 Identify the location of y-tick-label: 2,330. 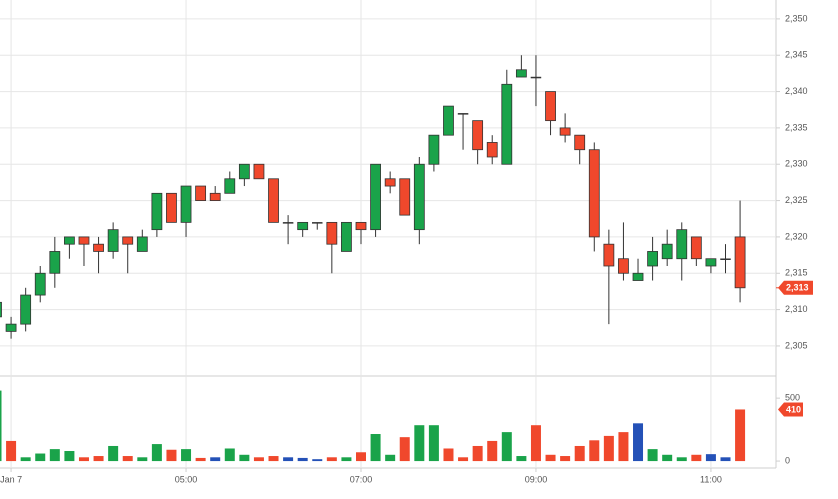
(796, 164).